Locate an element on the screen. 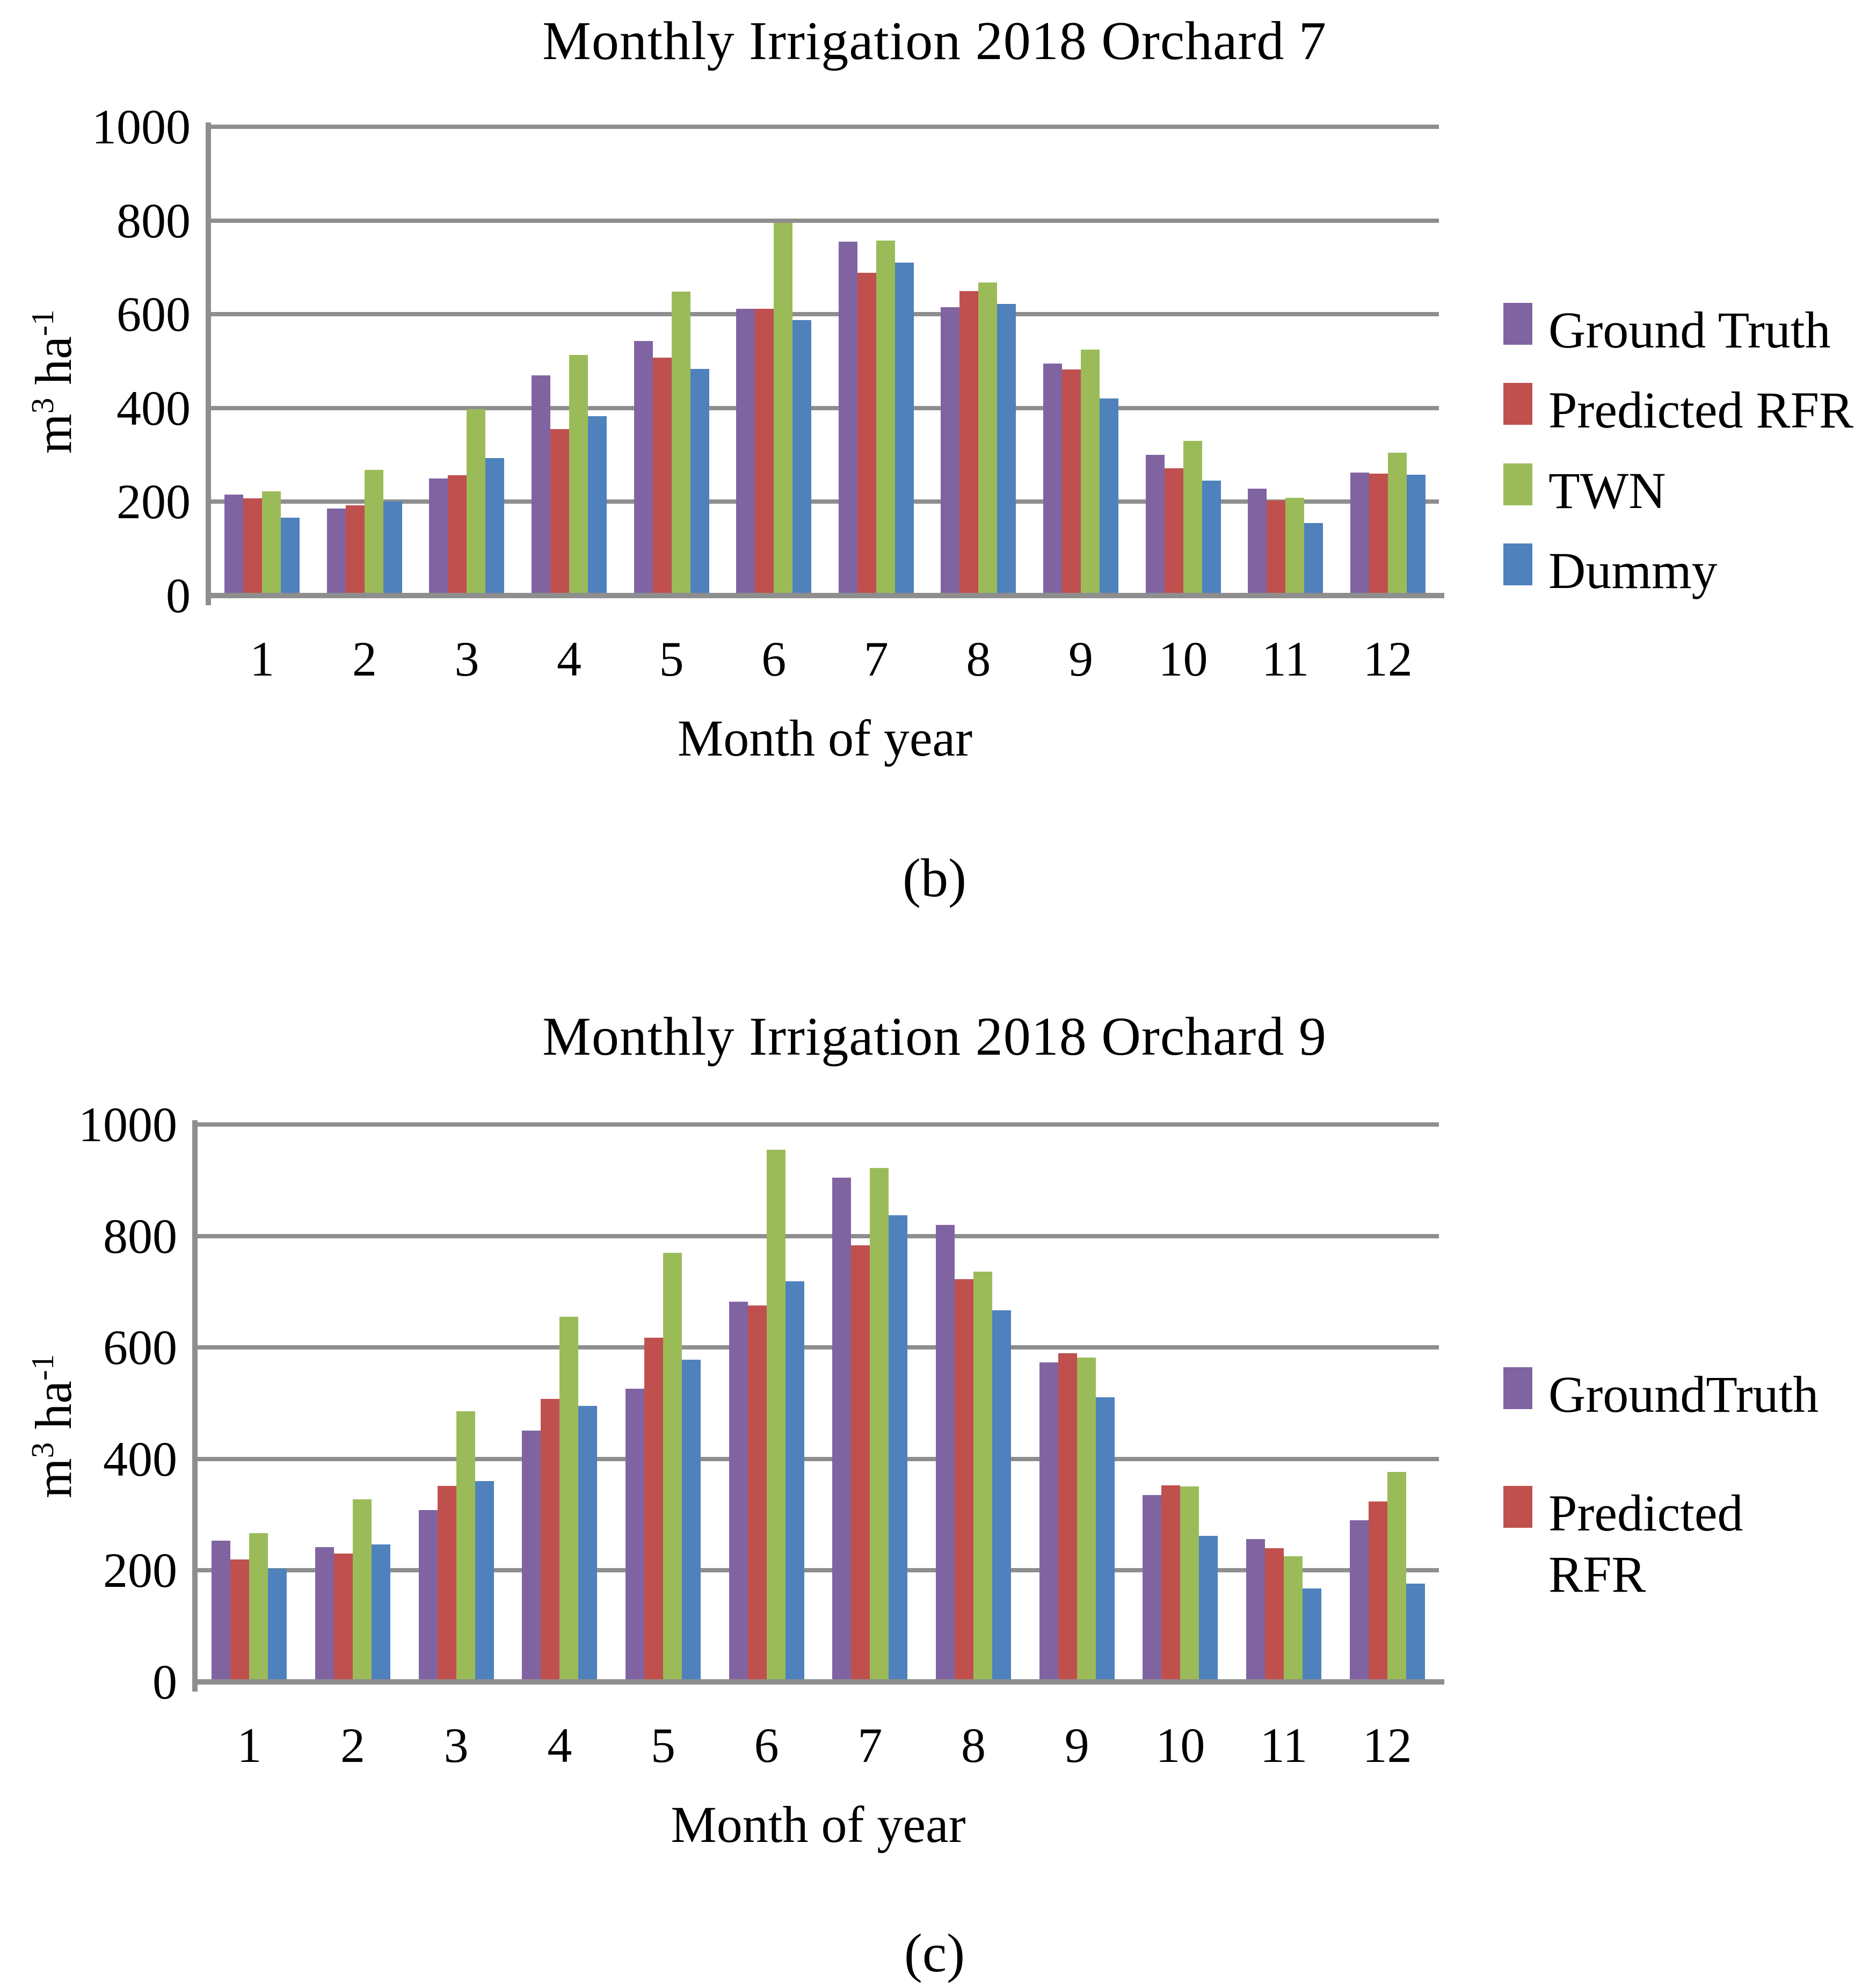  y-tick-label: 400 is located at coordinates (154, 408).